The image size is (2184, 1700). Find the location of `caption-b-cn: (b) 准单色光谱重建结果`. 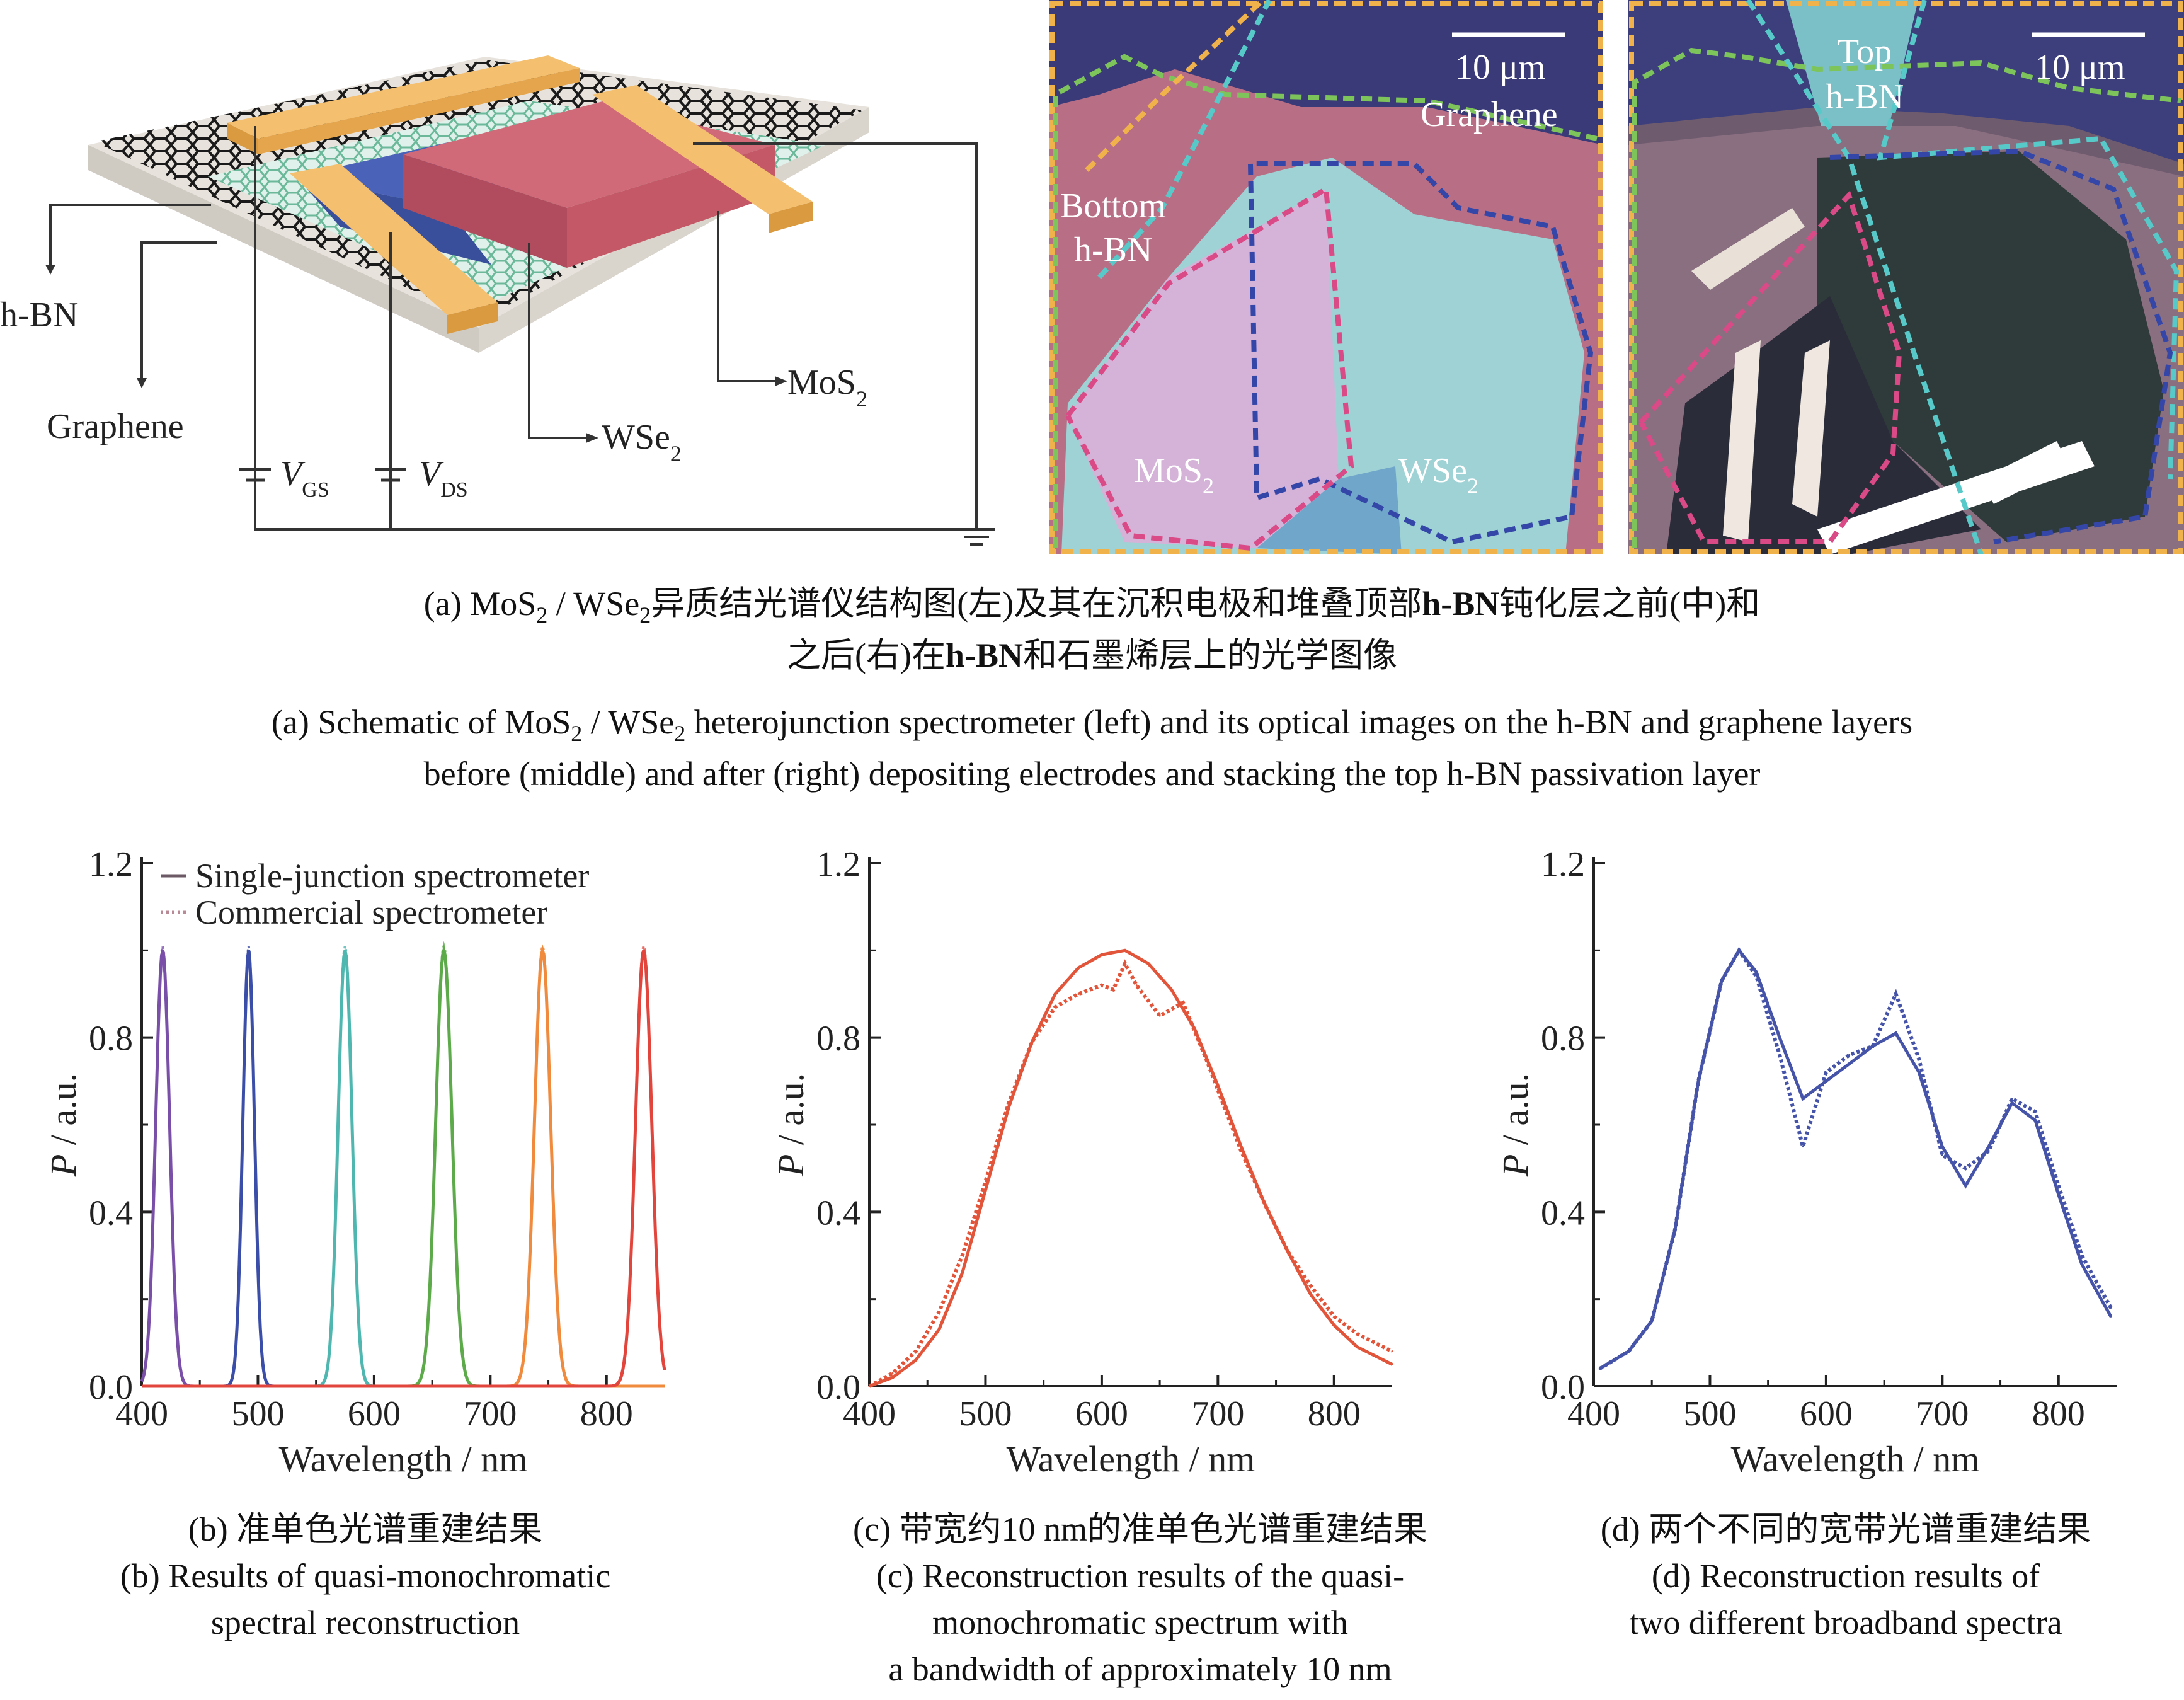

caption-b-cn: (b) 准单色光谱重建结果 is located at coordinates (365, 1529).